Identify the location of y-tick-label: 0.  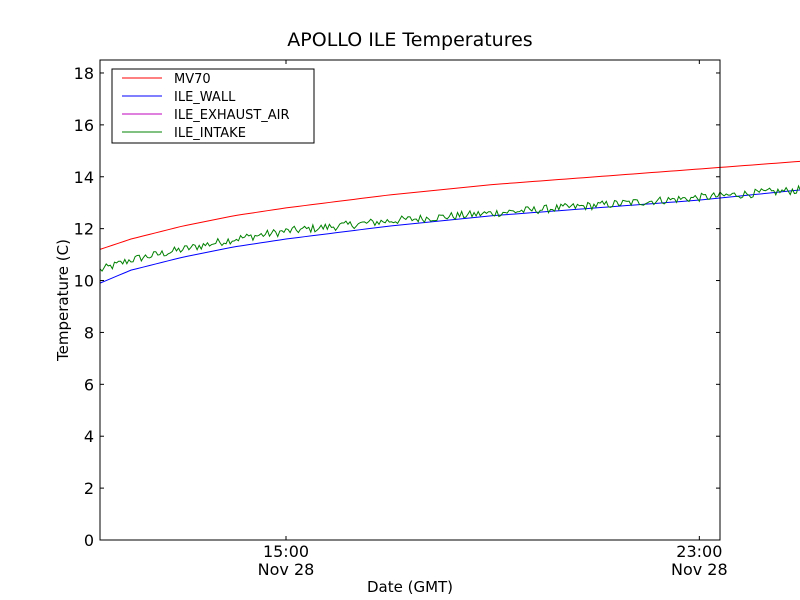
(89, 540).